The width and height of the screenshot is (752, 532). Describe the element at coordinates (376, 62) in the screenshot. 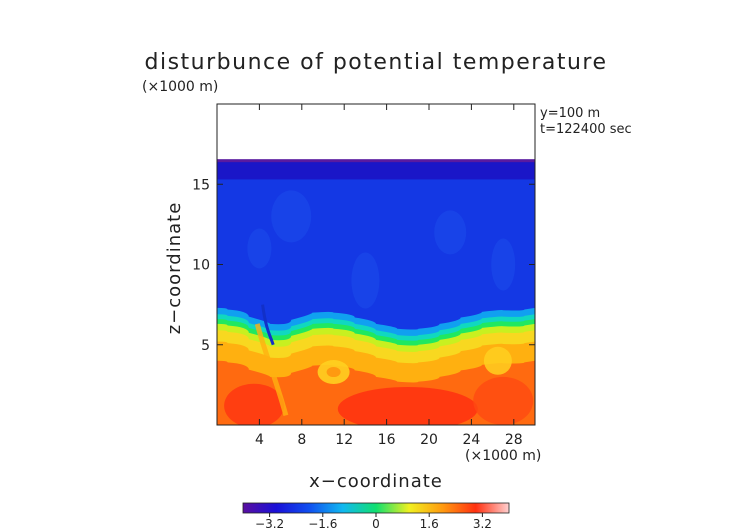

I see `chart-title: disturbunce of potential temperature` at that location.